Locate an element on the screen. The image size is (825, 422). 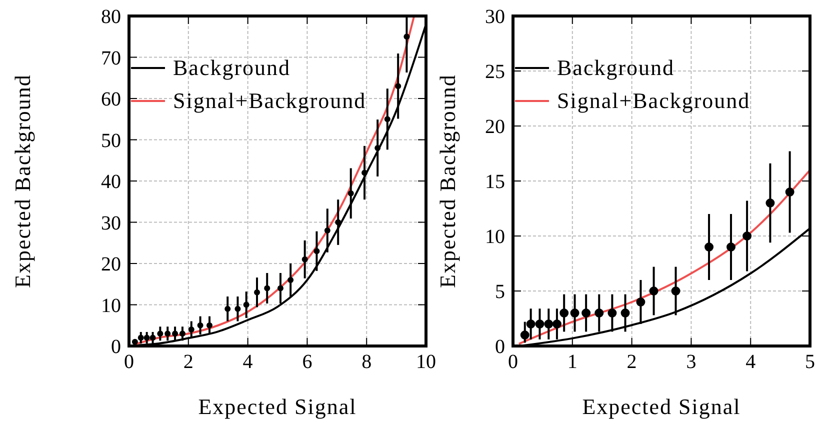
y-tick-label: 40 is located at coordinates (111, 182).